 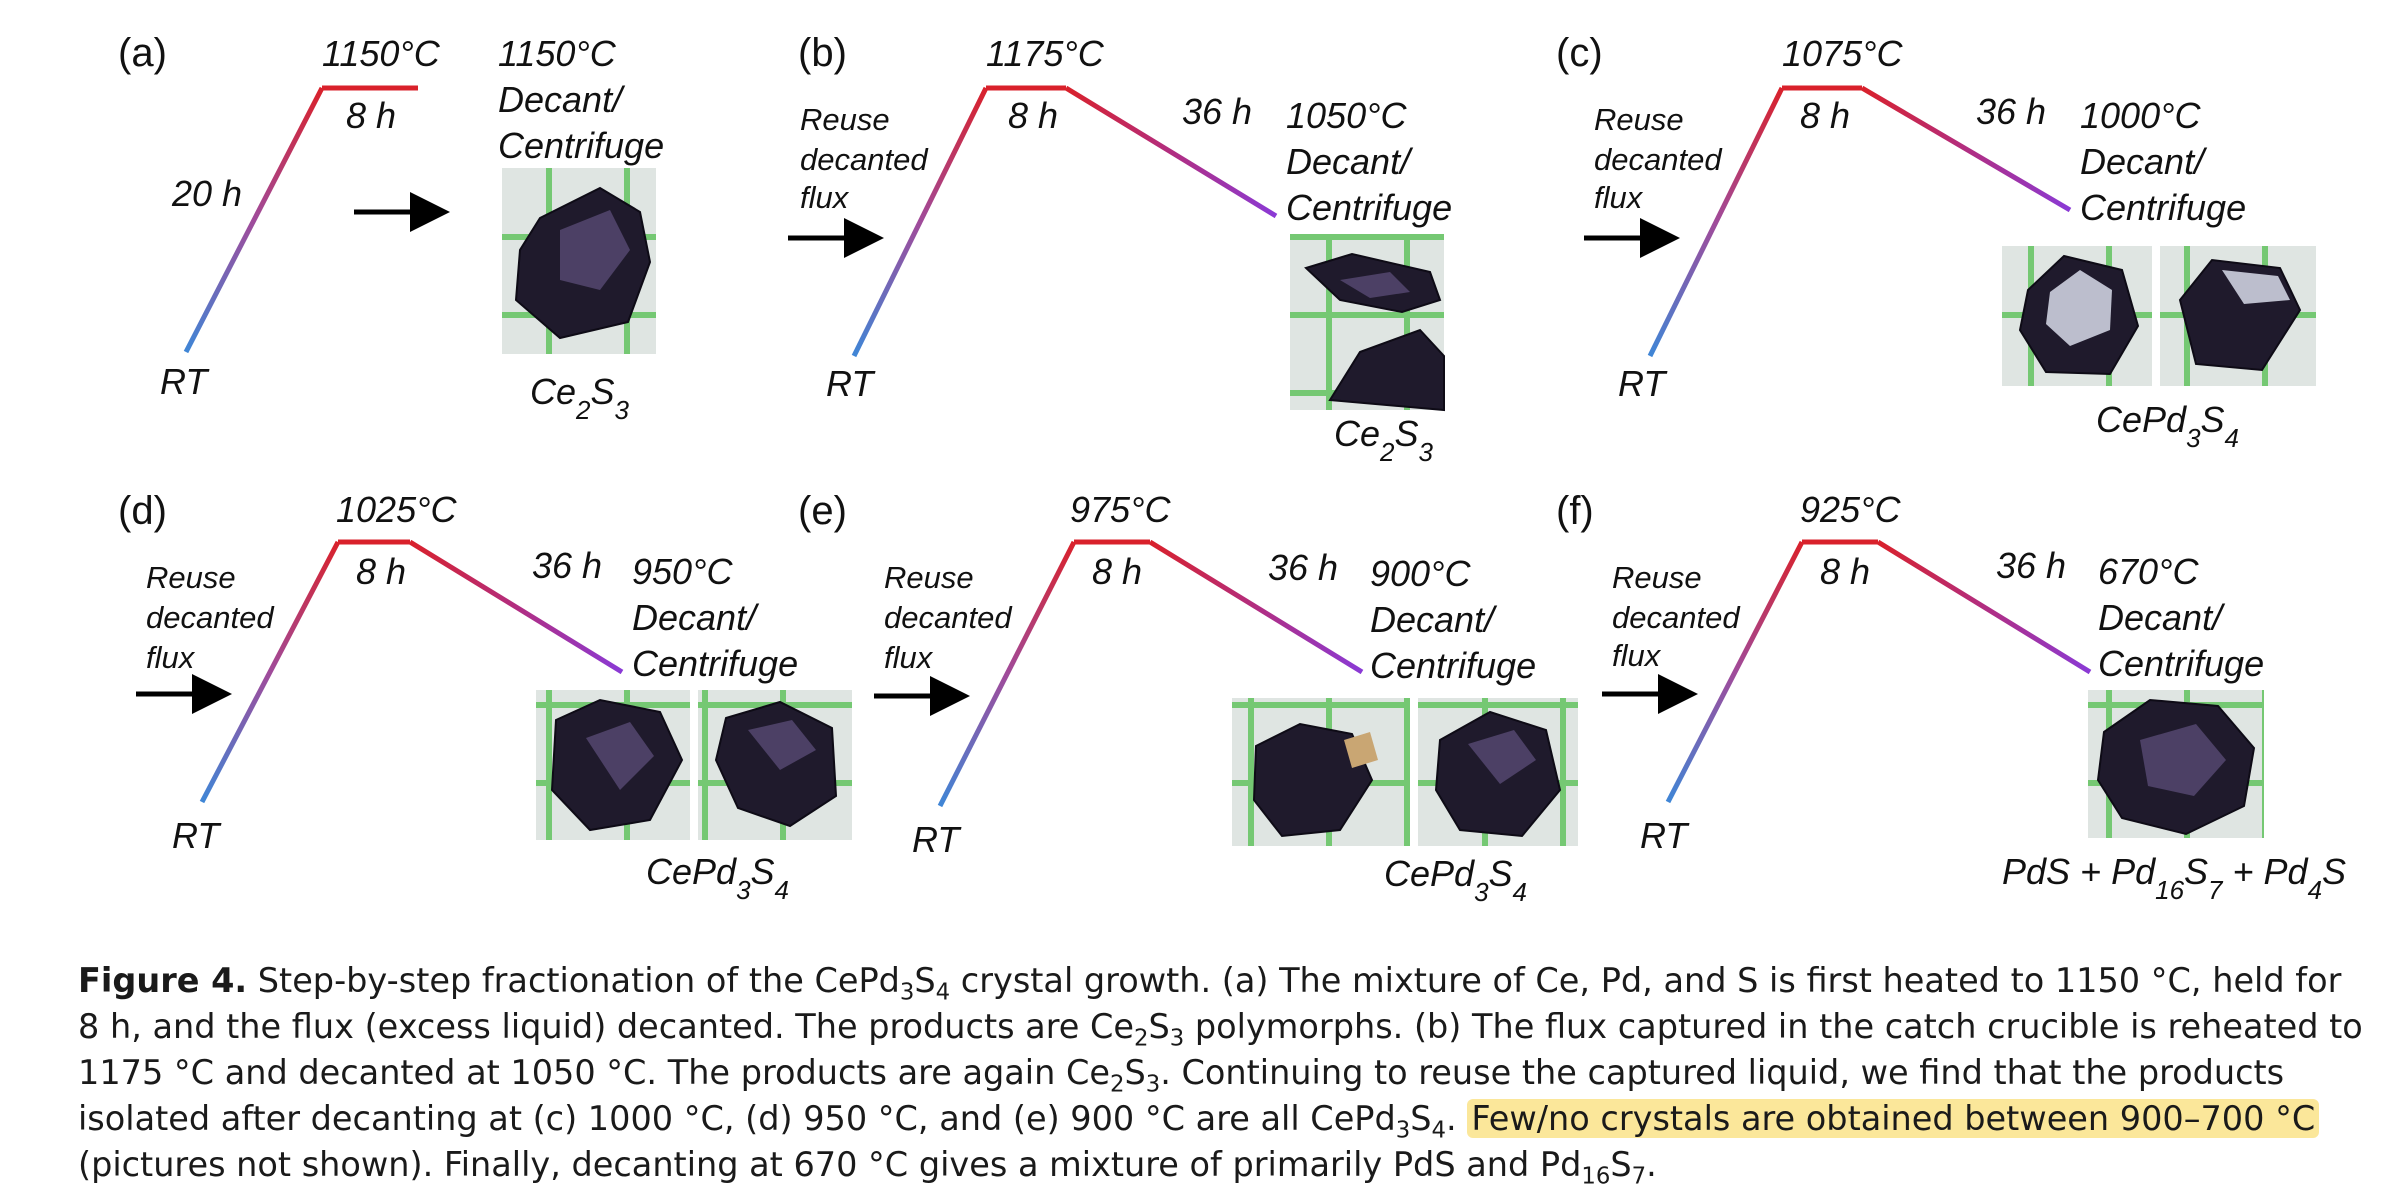 I want to click on peak-temperature: 1025°C, so click(x=396, y=509).